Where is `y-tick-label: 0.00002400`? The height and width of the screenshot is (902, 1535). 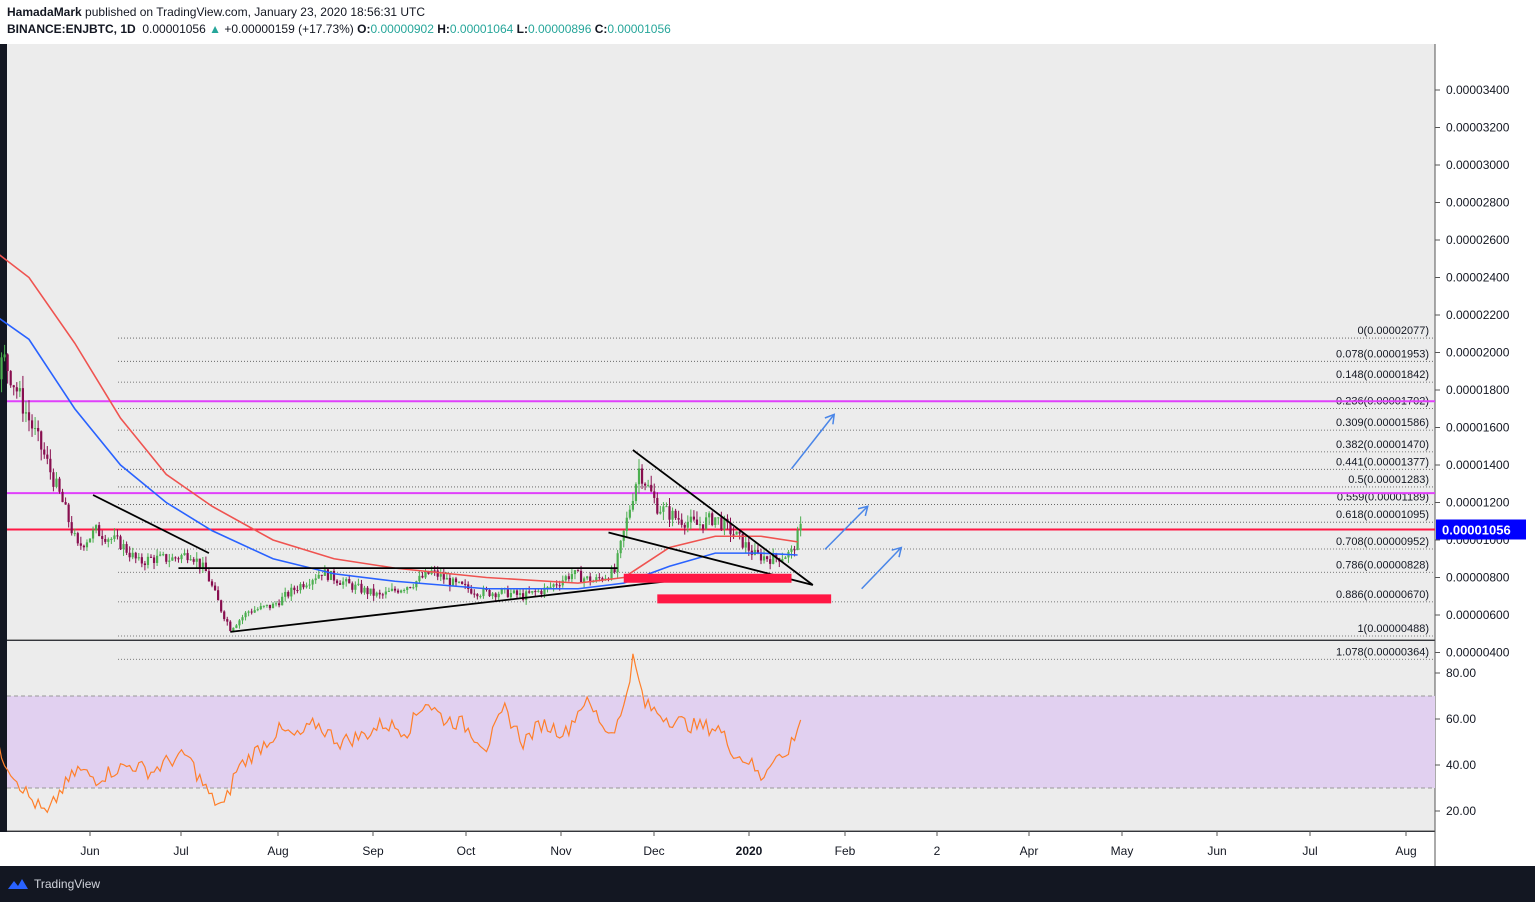 y-tick-label: 0.00002400 is located at coordinates (1478, 278).